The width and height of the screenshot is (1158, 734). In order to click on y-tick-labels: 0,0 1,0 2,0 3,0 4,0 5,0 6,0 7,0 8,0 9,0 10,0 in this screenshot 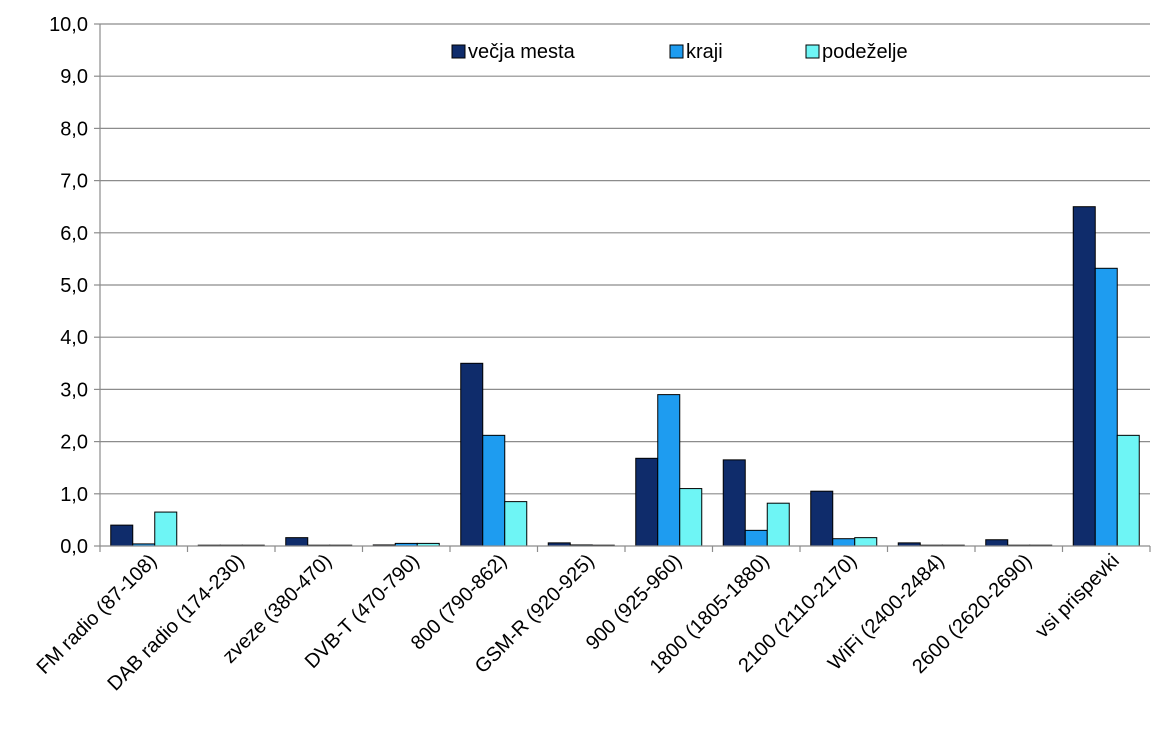, I will do `click(68, 286)`.